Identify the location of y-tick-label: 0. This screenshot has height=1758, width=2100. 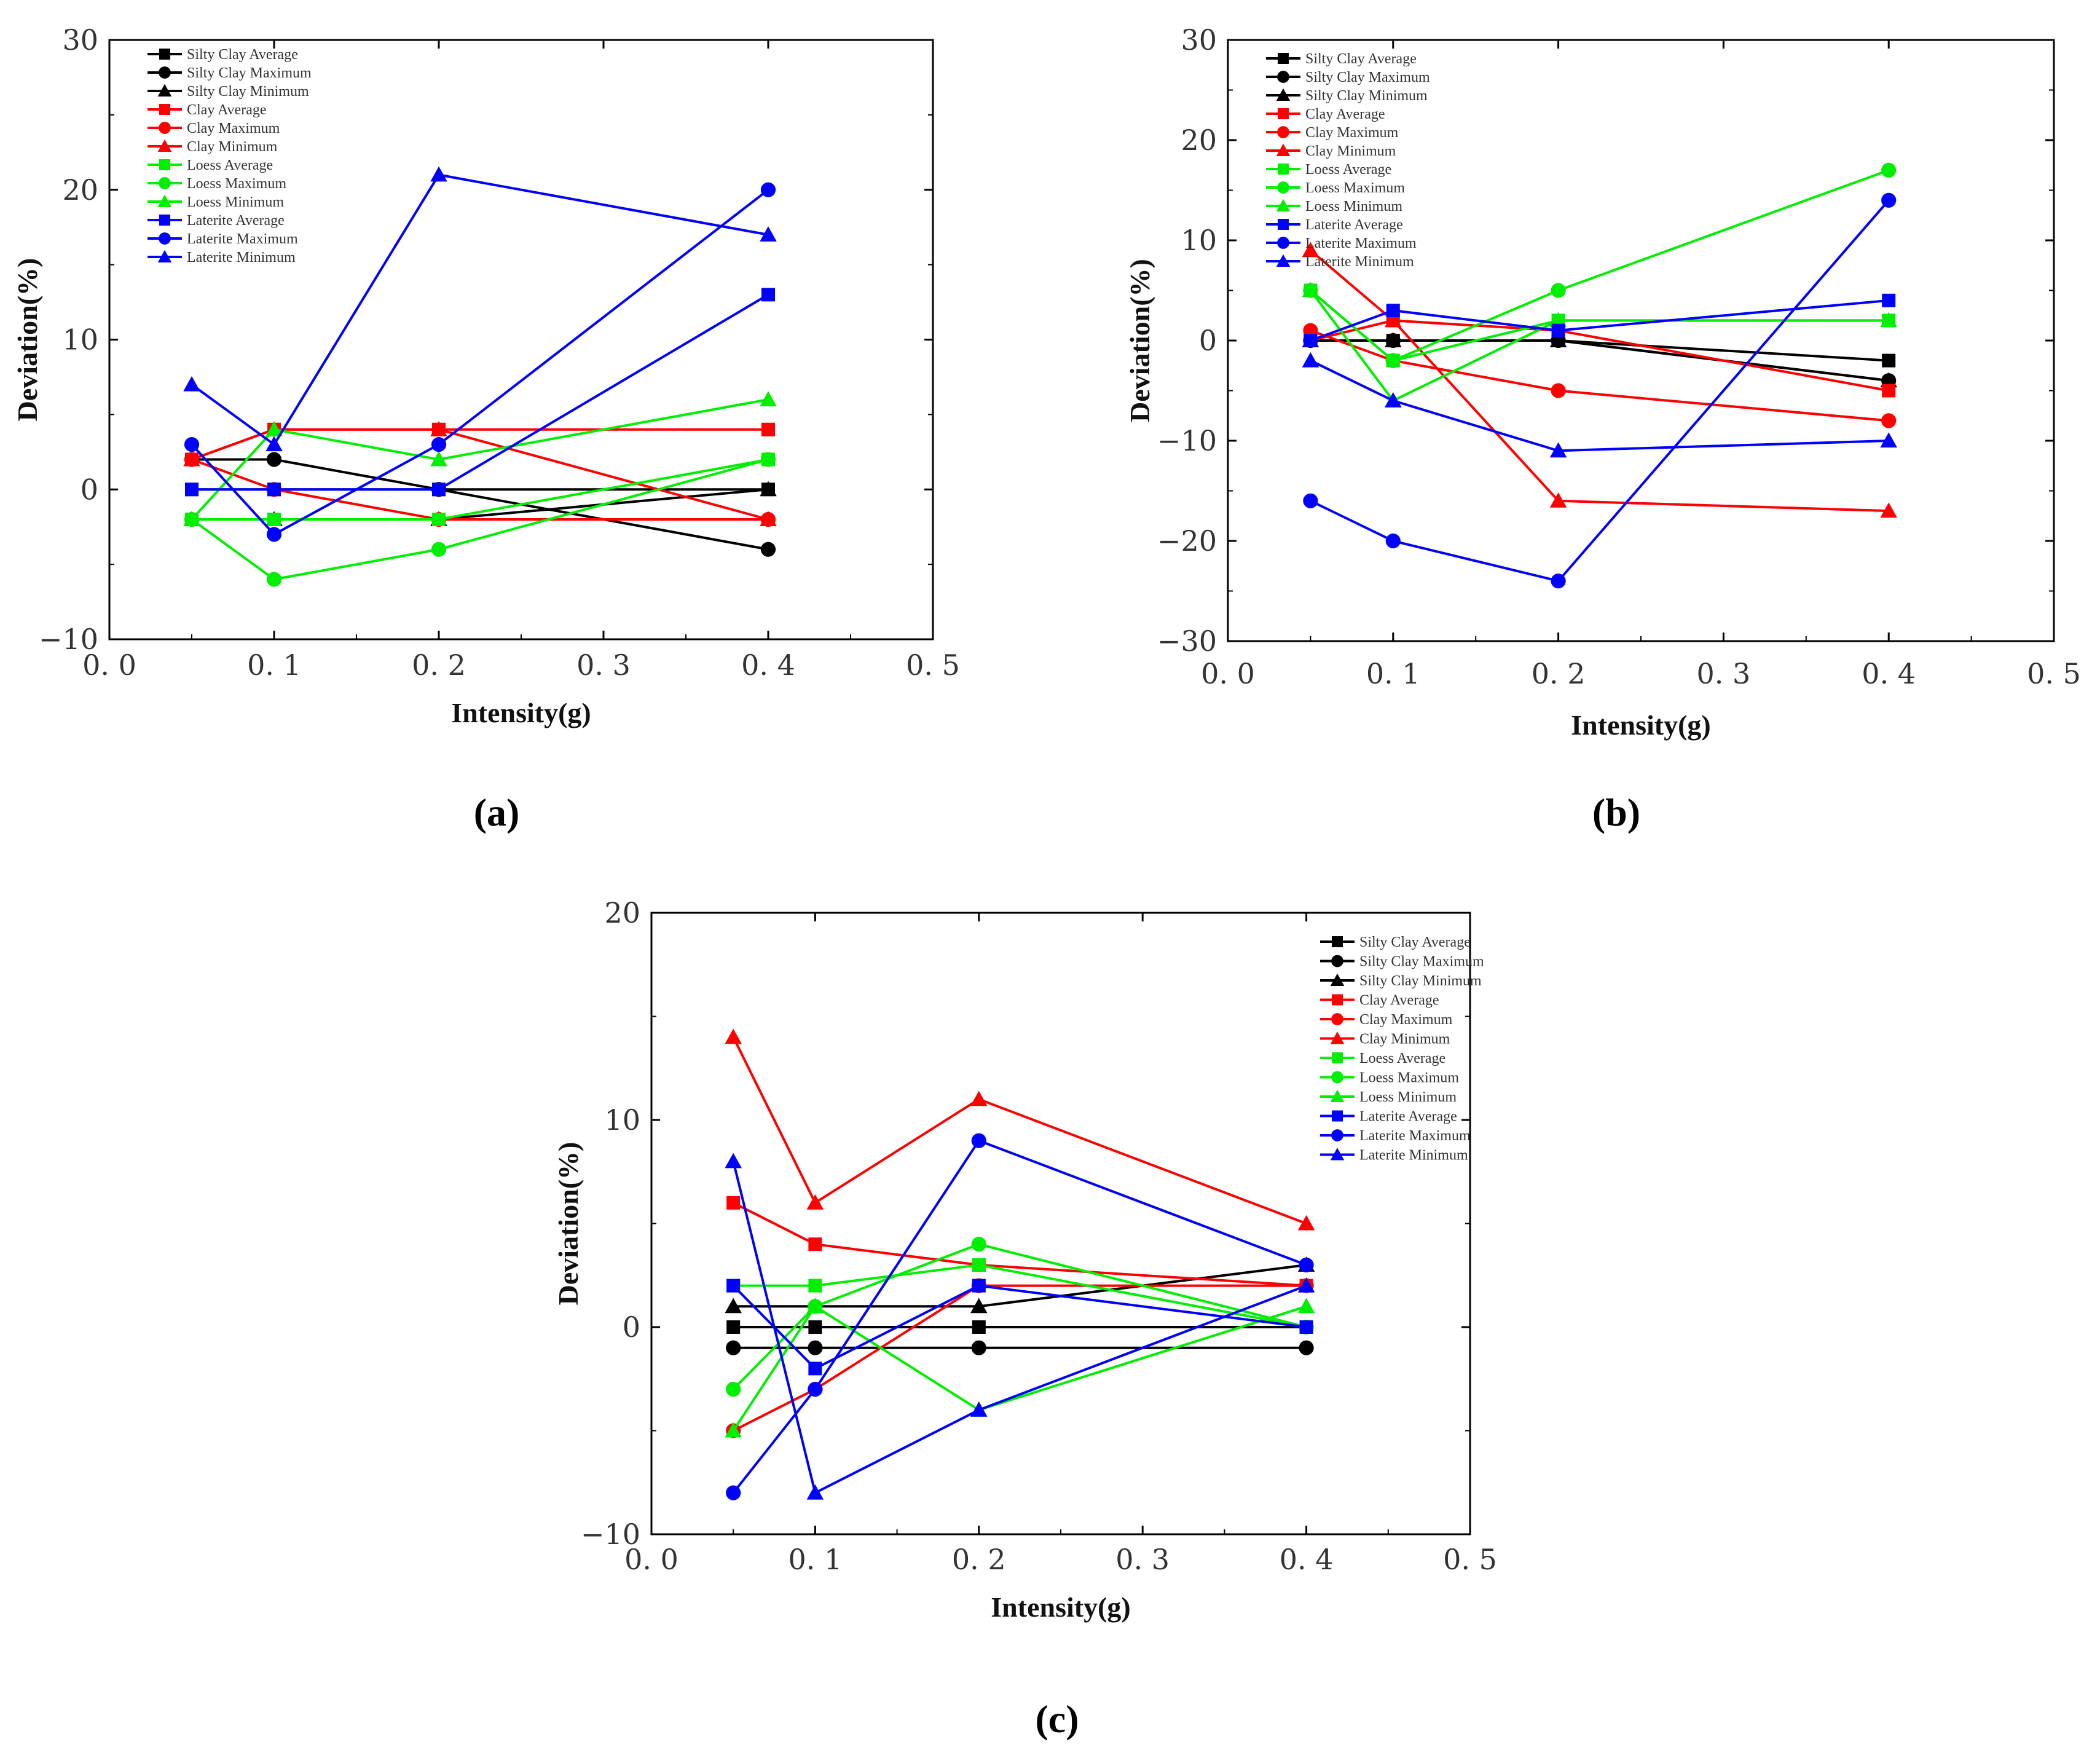
(631, 1327).